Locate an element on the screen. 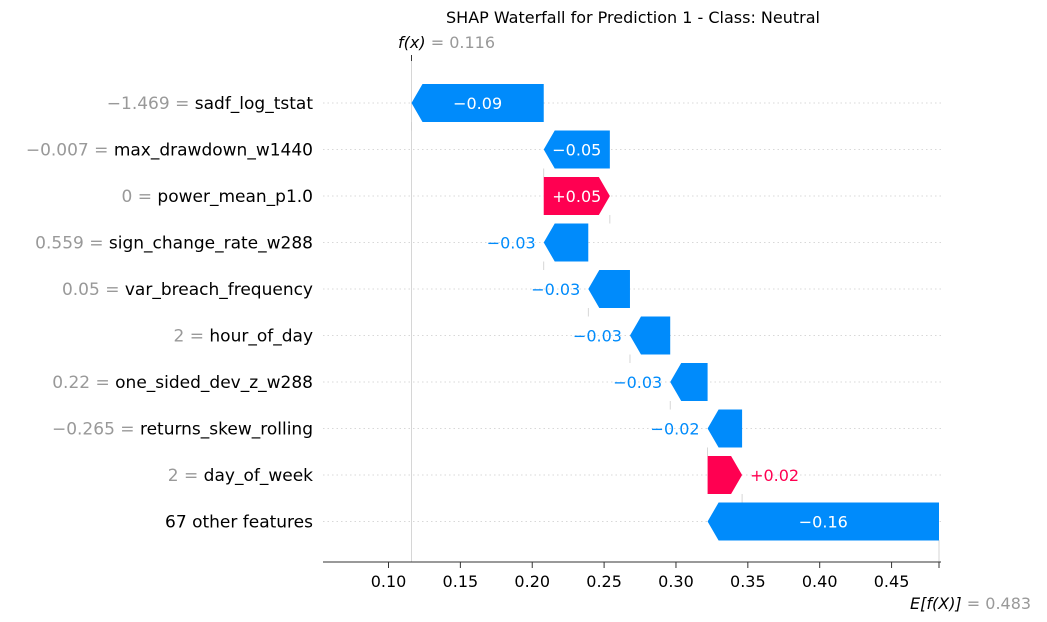  x-axis-ticks: 0.10 0.15 0.20 0.25 0.30 0.35 0.40 0.45 is located at coordinates (640, 576).